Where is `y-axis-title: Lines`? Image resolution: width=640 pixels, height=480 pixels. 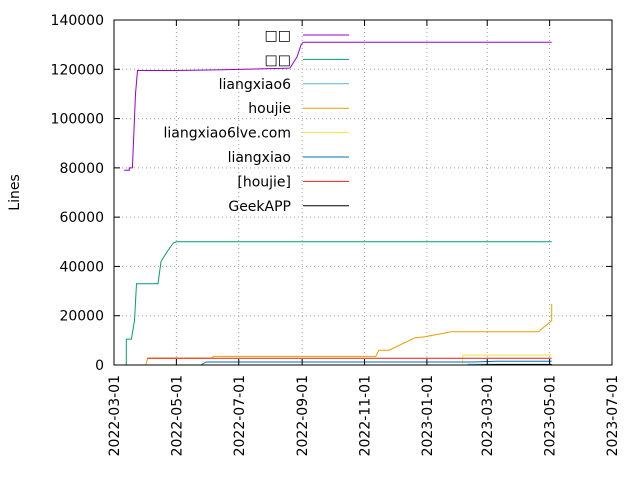
y-axis-title: Lines is located at coordinates (15, 192).